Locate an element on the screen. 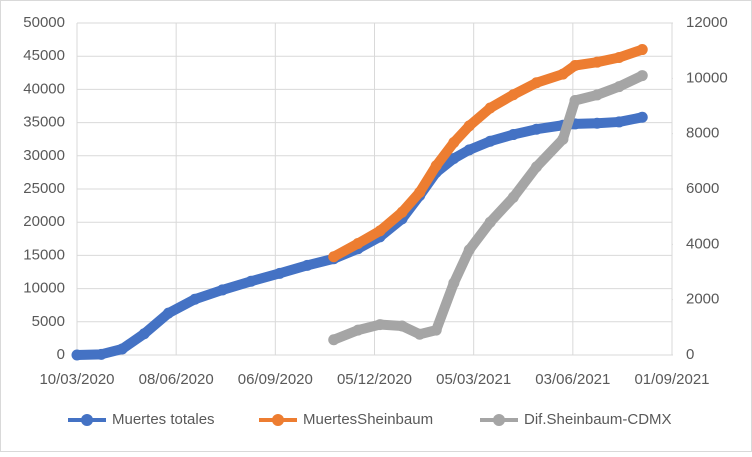  y2-tick-label: 0 is located at coordinates (690, 354).